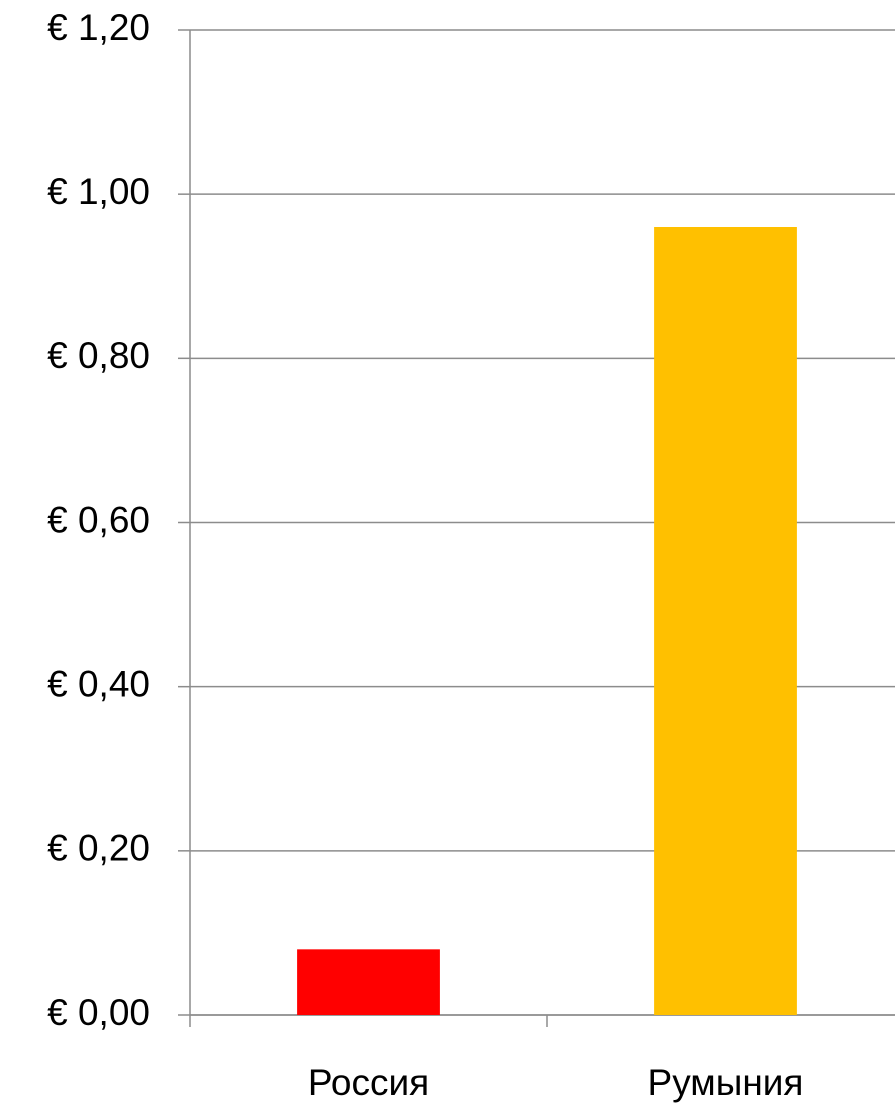 The image size is (895, 1107). I want to click on y-tick-label: € 0,80, so click(98, 355).